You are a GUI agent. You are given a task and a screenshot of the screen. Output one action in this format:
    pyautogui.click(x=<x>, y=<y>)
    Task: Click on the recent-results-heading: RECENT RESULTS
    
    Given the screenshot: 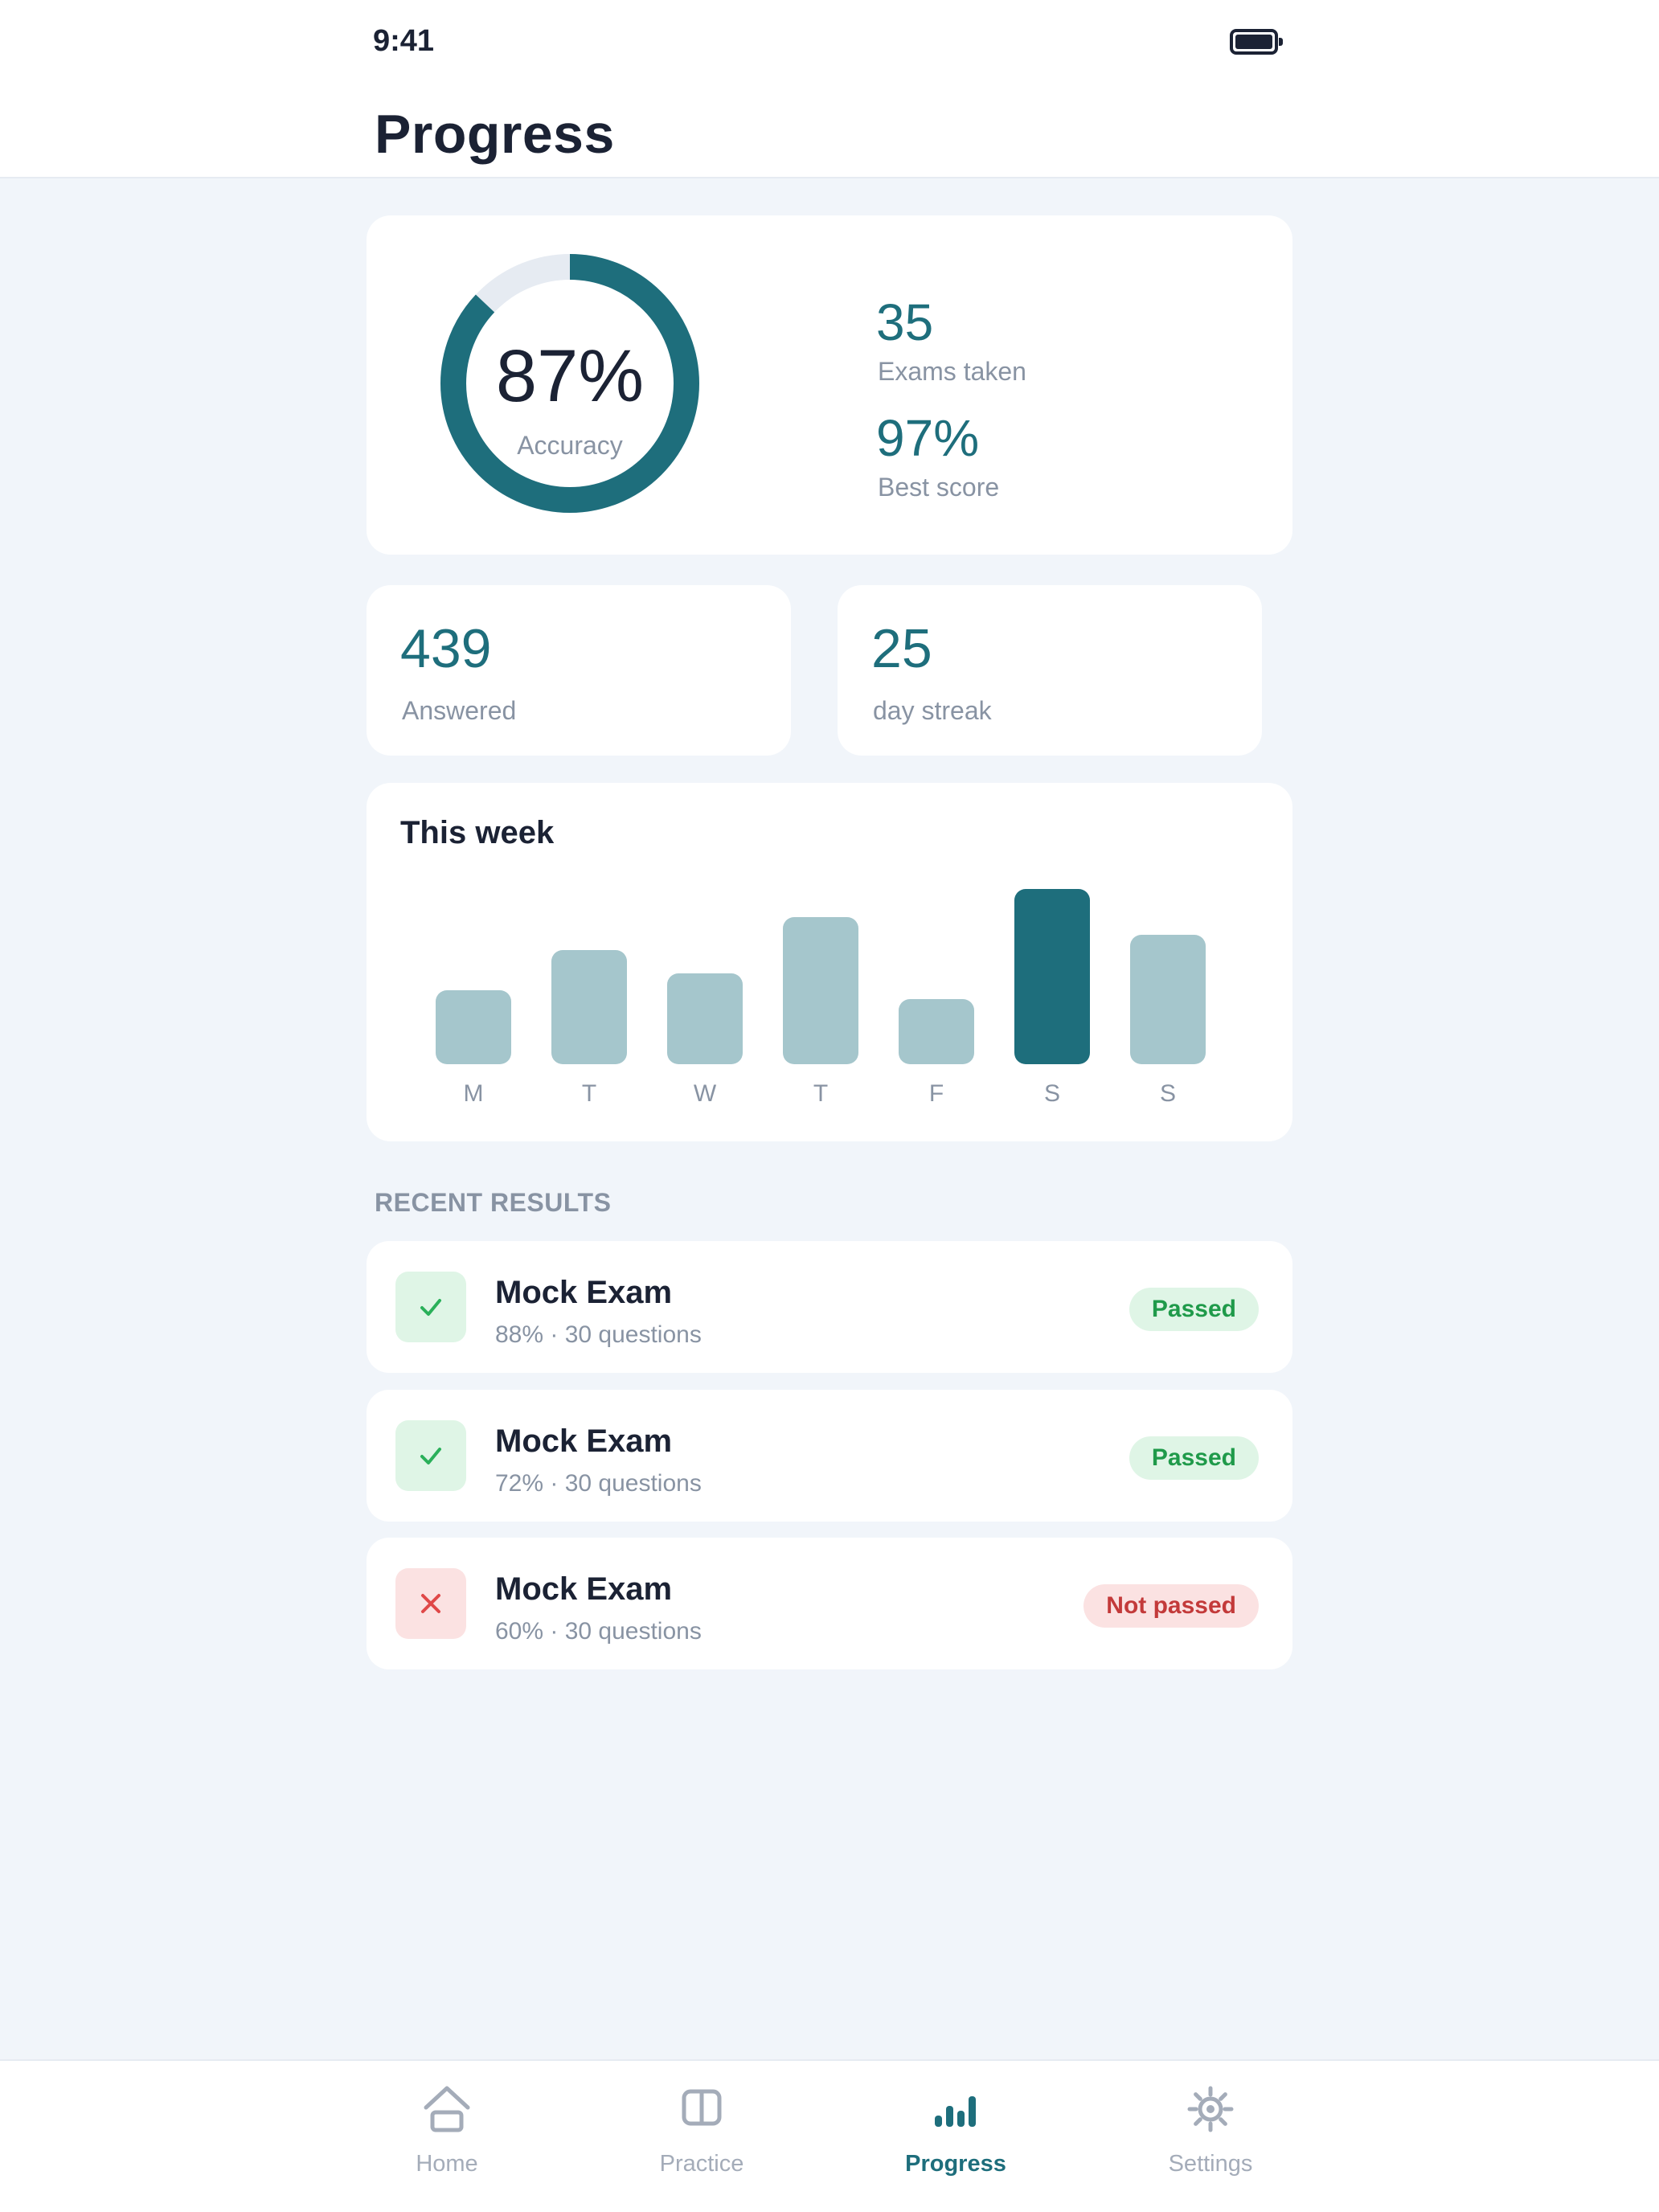 What is the action you would take?
    pyautogui.click(x=493, y=1202)
    